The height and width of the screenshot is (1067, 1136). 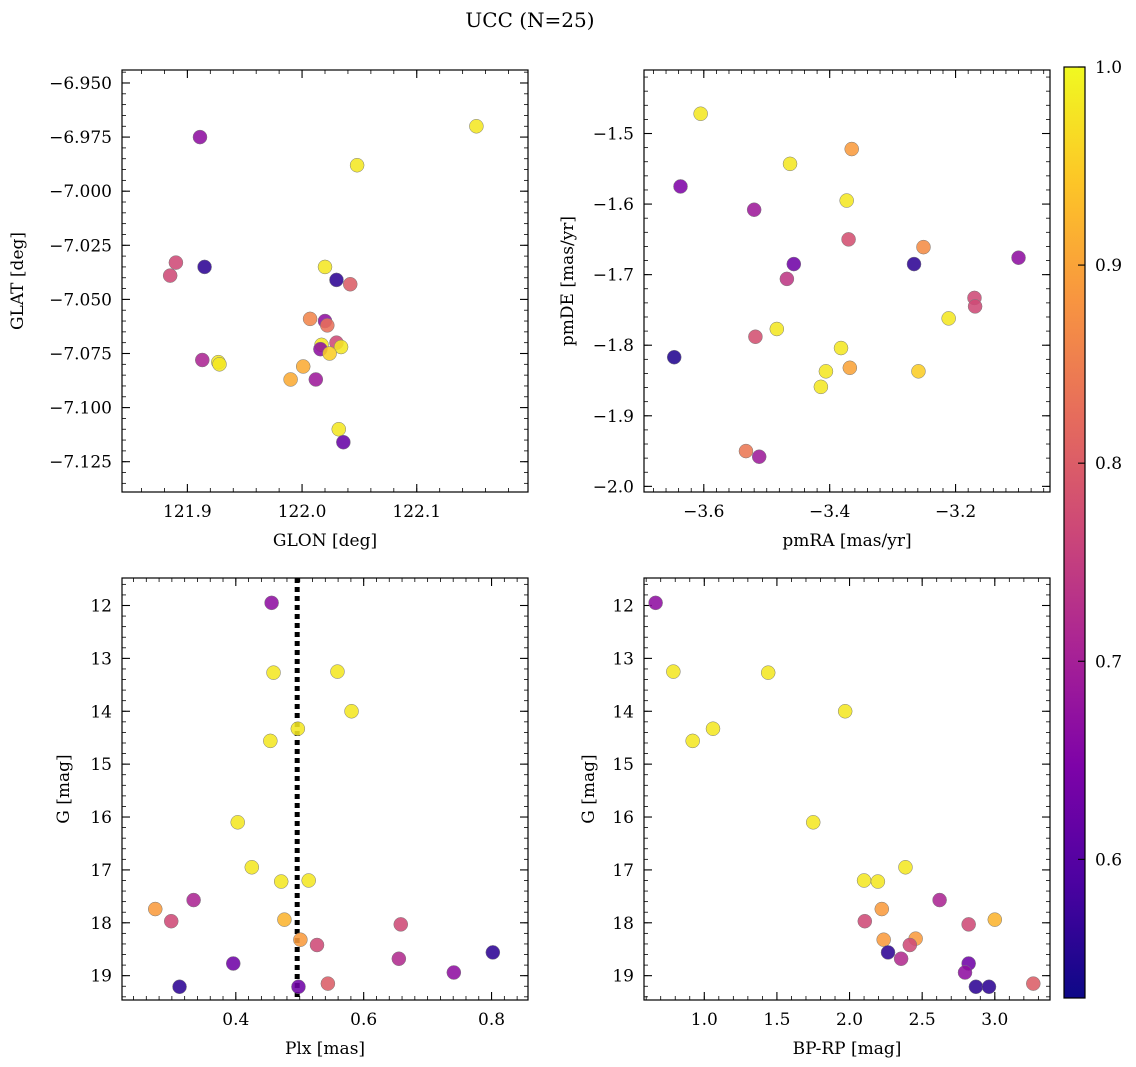 What do you see at coordinates (829, 512) in the screenshot?
I see `x-tick-label: −3.4` at bounding box center [829, 512].